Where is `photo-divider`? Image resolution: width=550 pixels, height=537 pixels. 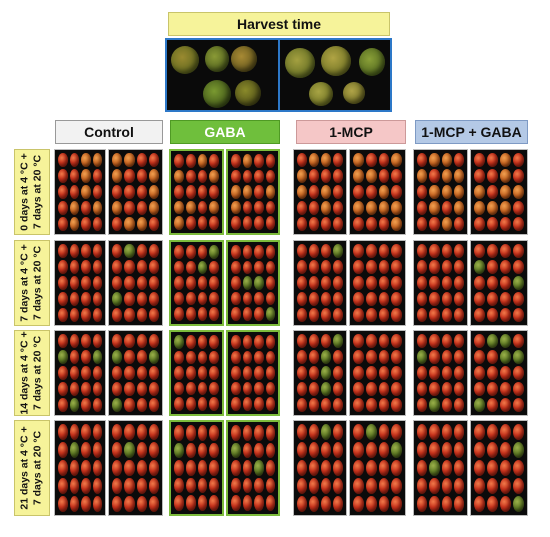
photo-divider is located at coordinates (279, 75).